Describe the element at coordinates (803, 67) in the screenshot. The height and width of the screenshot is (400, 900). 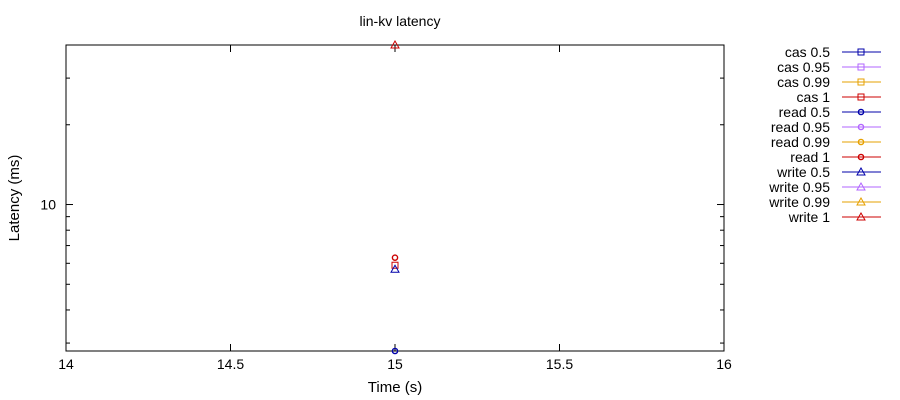
I see `legend-label: cas 0.95` at that location.